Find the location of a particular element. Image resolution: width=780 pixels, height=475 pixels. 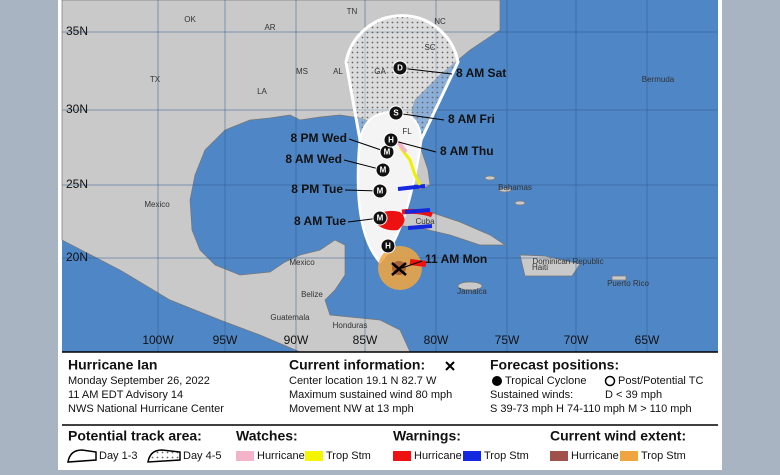

place-label: Cuba is located at coordinates (425, 221).